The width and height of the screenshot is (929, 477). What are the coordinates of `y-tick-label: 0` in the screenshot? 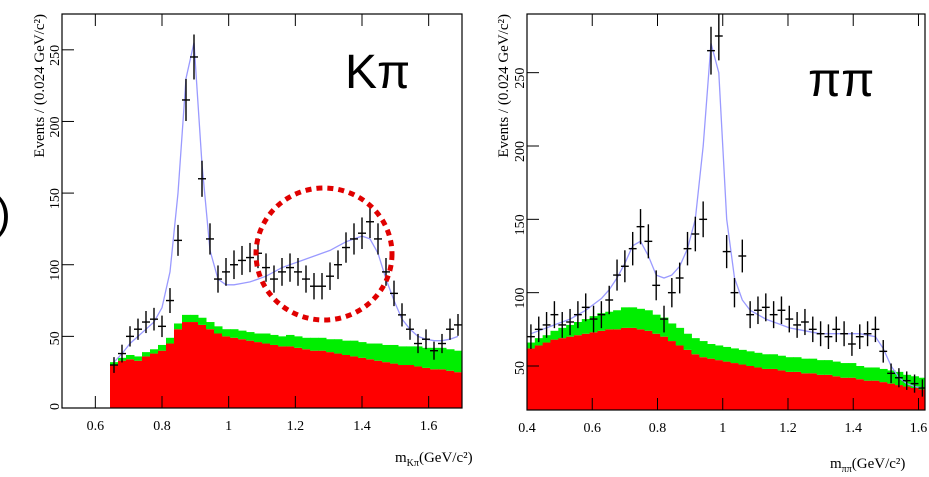 It's located at (55, 406).